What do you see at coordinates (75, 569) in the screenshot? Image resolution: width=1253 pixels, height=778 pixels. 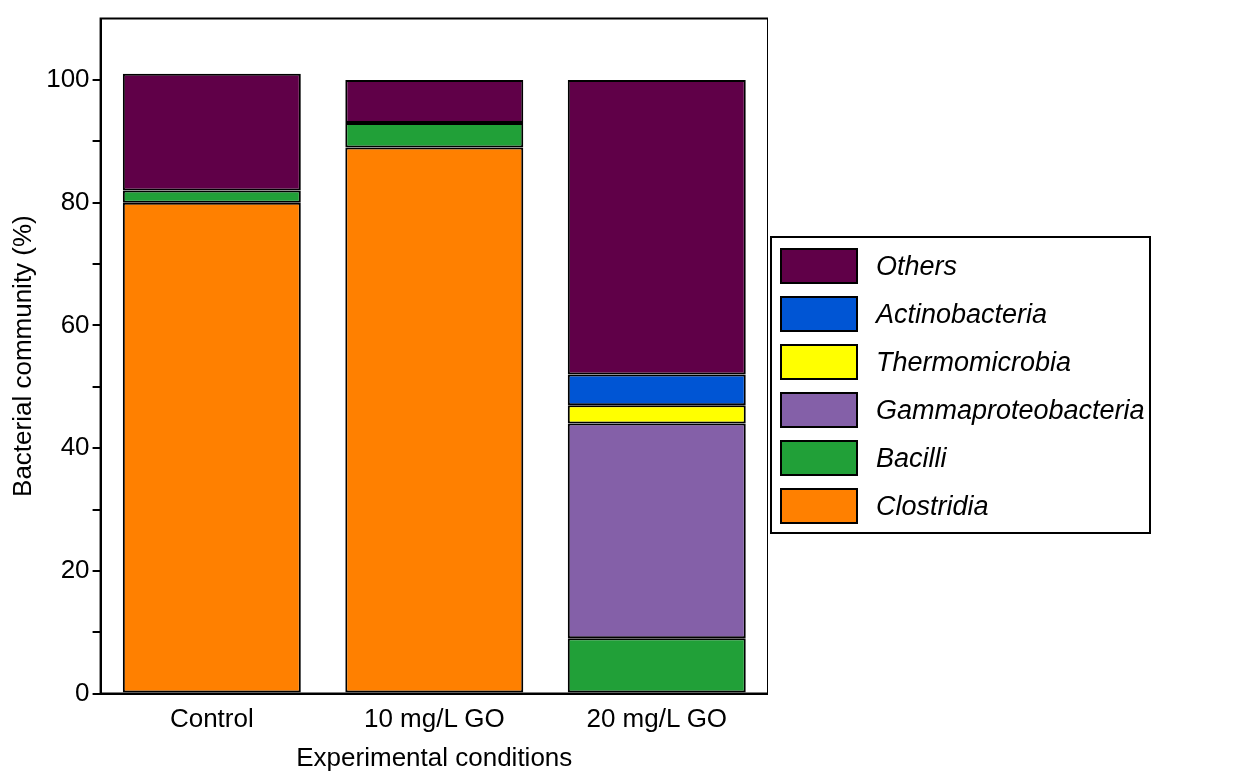 I see `y-tick-label: 20` at bounding box center [75, 569].